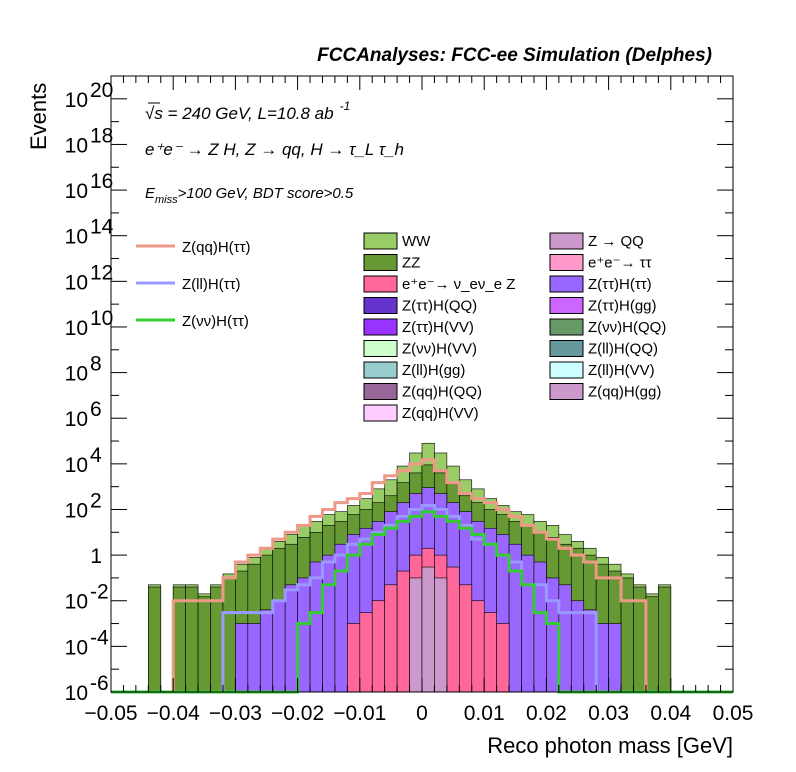  What do you see at coordinates (316, 627) in the screenshot?
I see `bar-stack2-bin16` at bounding box center [316, 627].